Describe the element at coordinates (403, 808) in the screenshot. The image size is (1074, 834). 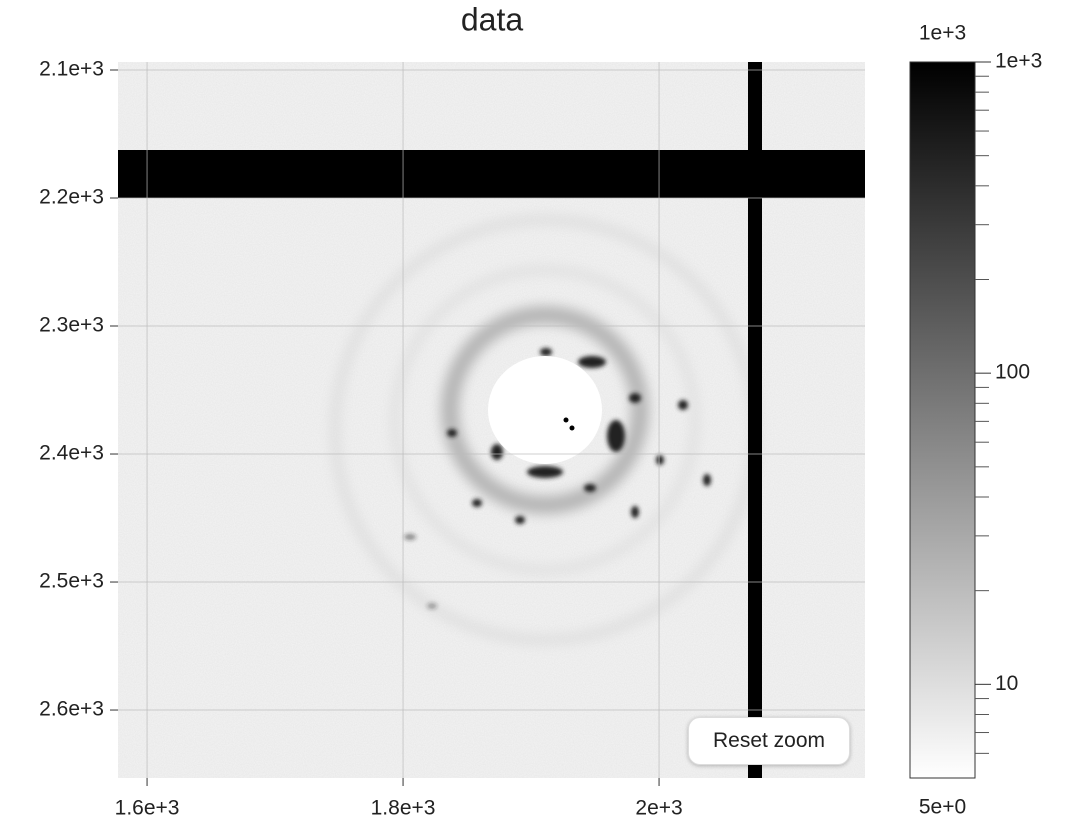
I see `x-tick-label: 1.8e+3` at that location.